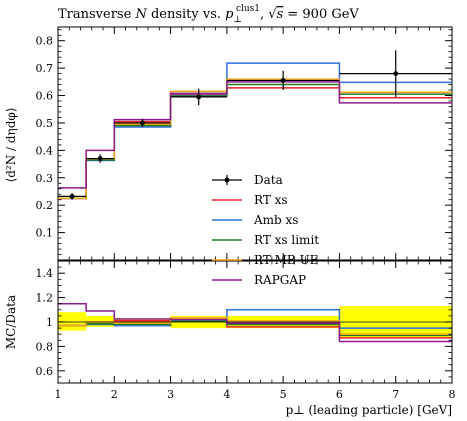 This screenshot has width=467, height=421. I want to click on legend-label-rt-xs: RT xs, so click(271, 200).